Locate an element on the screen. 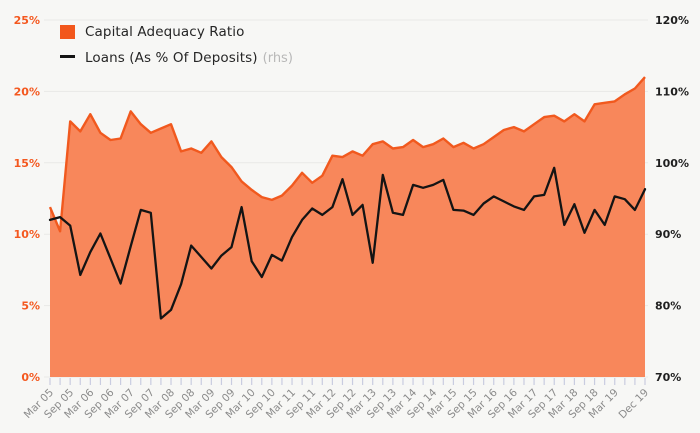 The width and height of the screenshot is (700, 433). right-axis-tick-label: 80% is located at coordinates (668, 306).